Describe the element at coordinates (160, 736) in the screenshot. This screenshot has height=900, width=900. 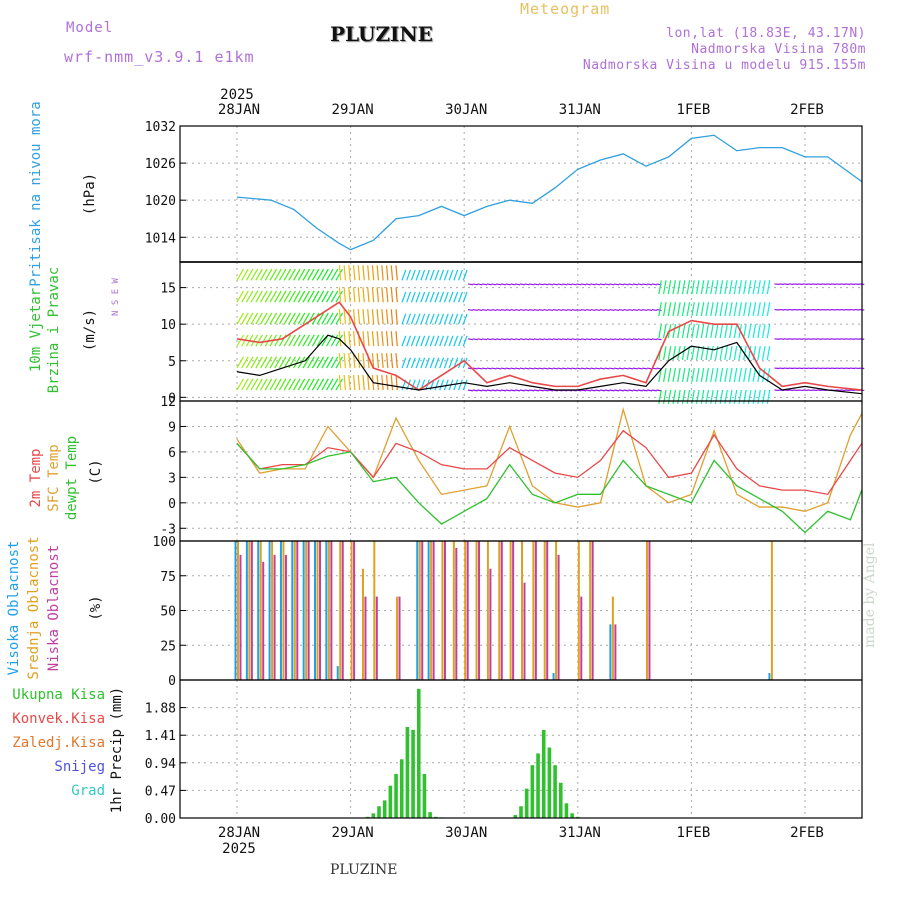
I see `y-tick-label: 1.41` at that location.